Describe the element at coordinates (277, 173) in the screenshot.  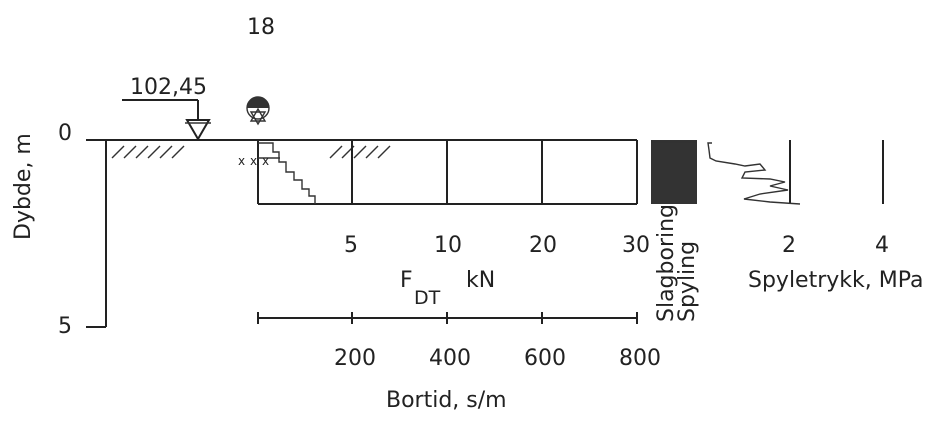
I see `force-curve: x x x` at that location.